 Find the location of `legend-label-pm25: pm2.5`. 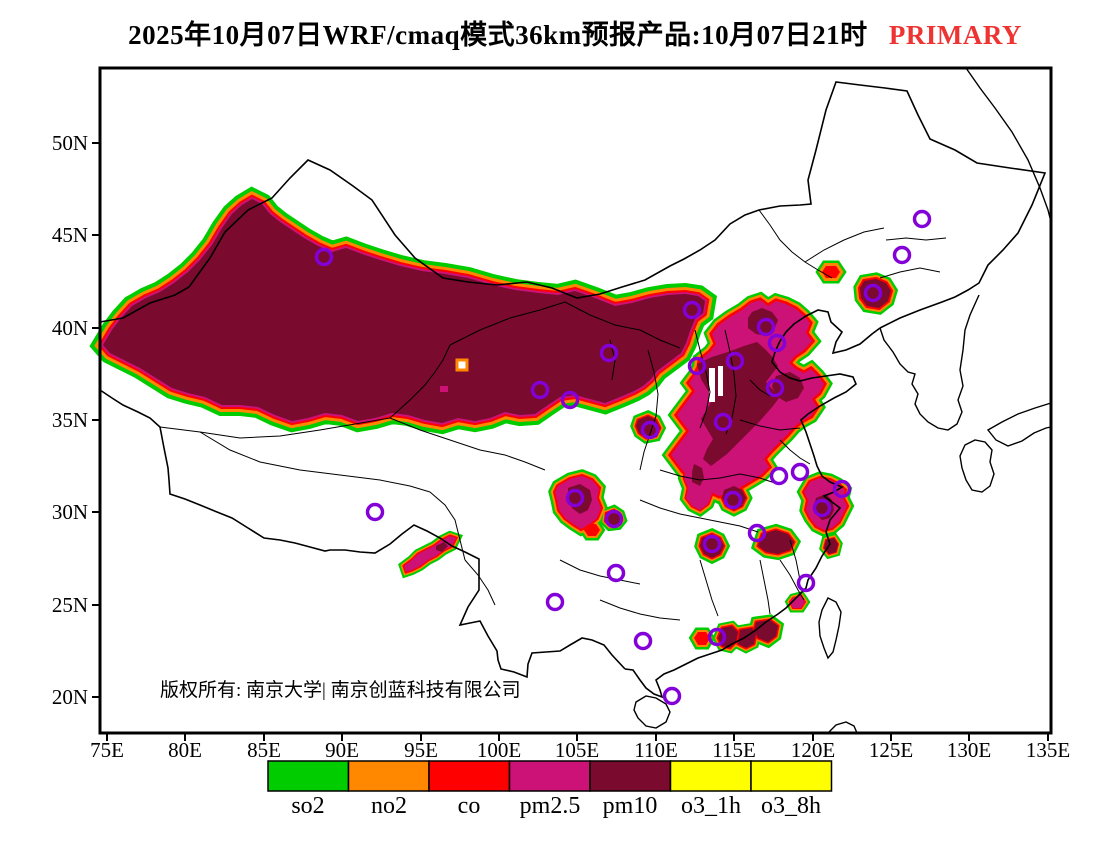

legend-label-pm25: pm2.5 is located at coordinates (550, 806).